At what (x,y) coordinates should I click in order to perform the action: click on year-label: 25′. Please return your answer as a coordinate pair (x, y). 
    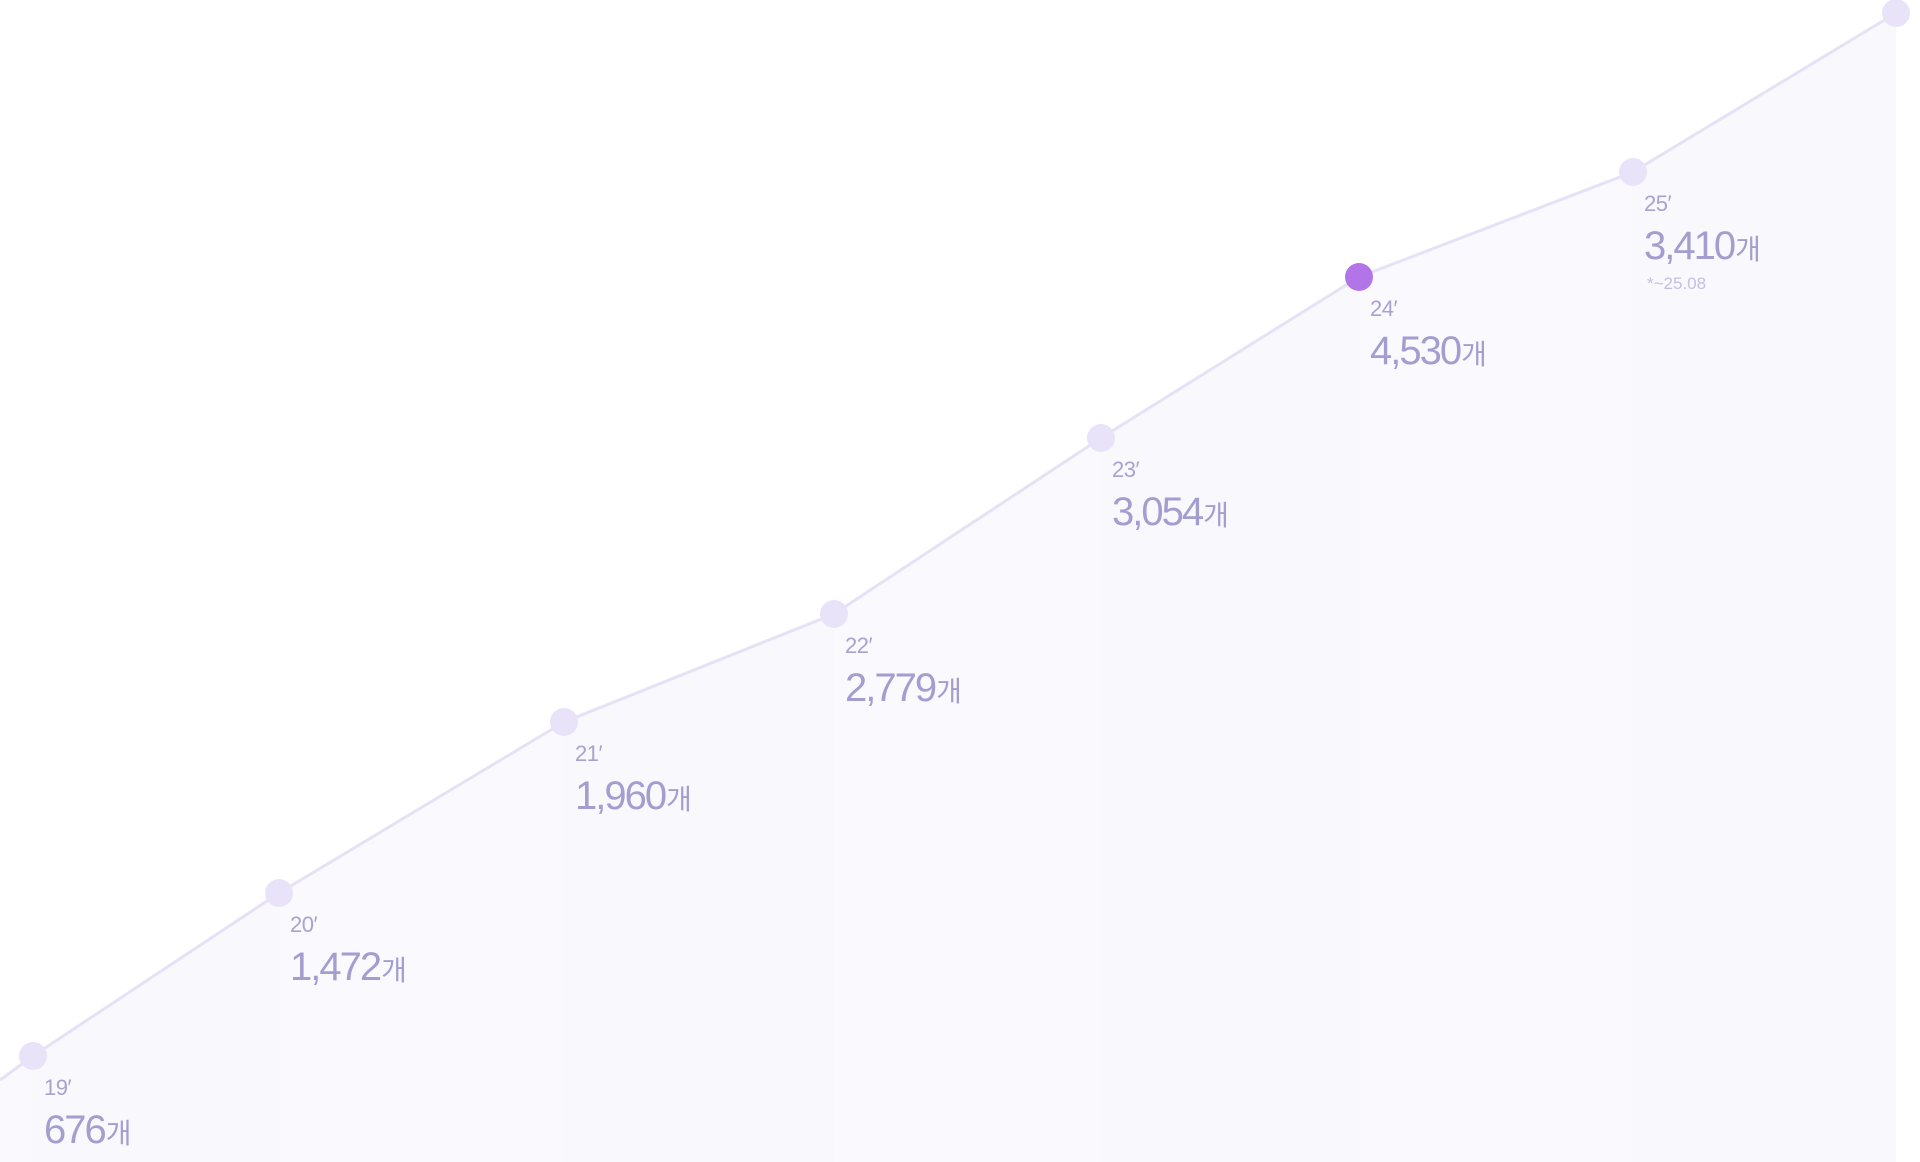
    Looking at the image, I should click on (1657, 203).